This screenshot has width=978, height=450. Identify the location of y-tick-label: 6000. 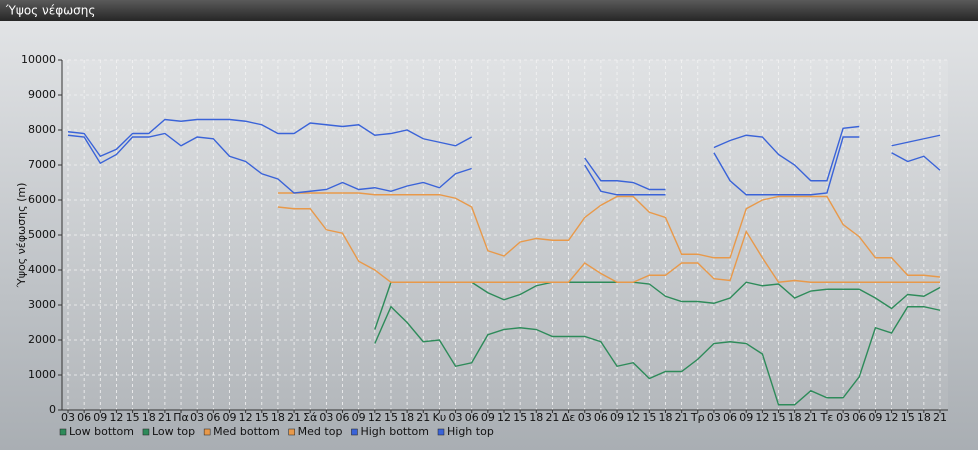
(42, 199).